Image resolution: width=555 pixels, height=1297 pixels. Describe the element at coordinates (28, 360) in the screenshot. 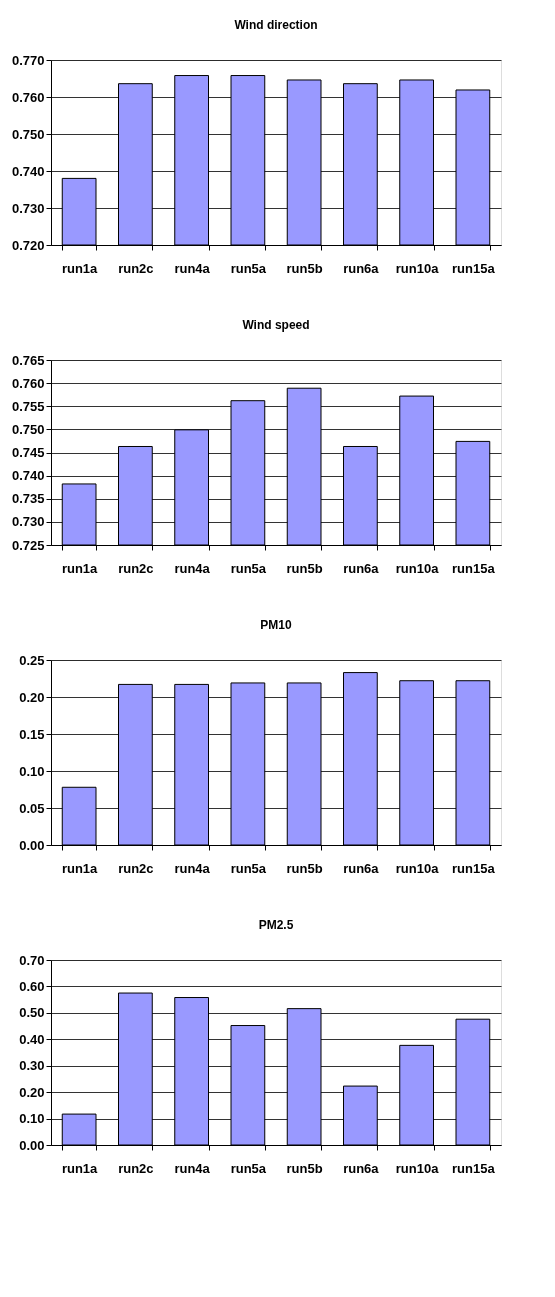

I see `y-tick-label: 0.765` at that location.